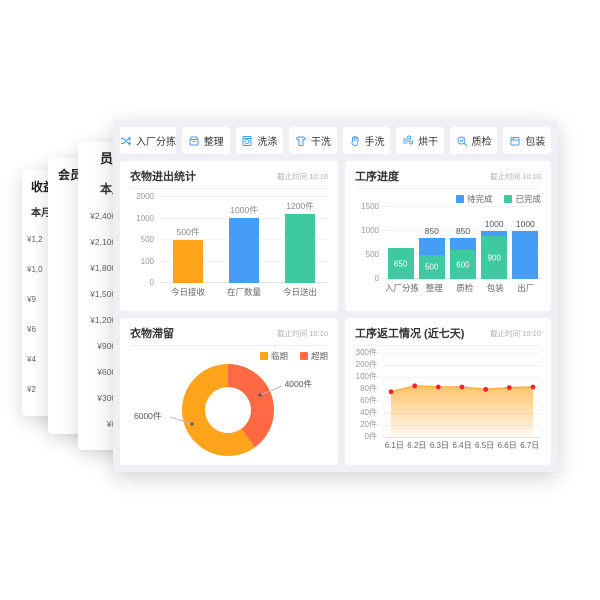 This screenshot has height=600, width=600. Describe the element at coordinates (431, 258) in the screenshot. I see `bar-stack: 500` at that location.